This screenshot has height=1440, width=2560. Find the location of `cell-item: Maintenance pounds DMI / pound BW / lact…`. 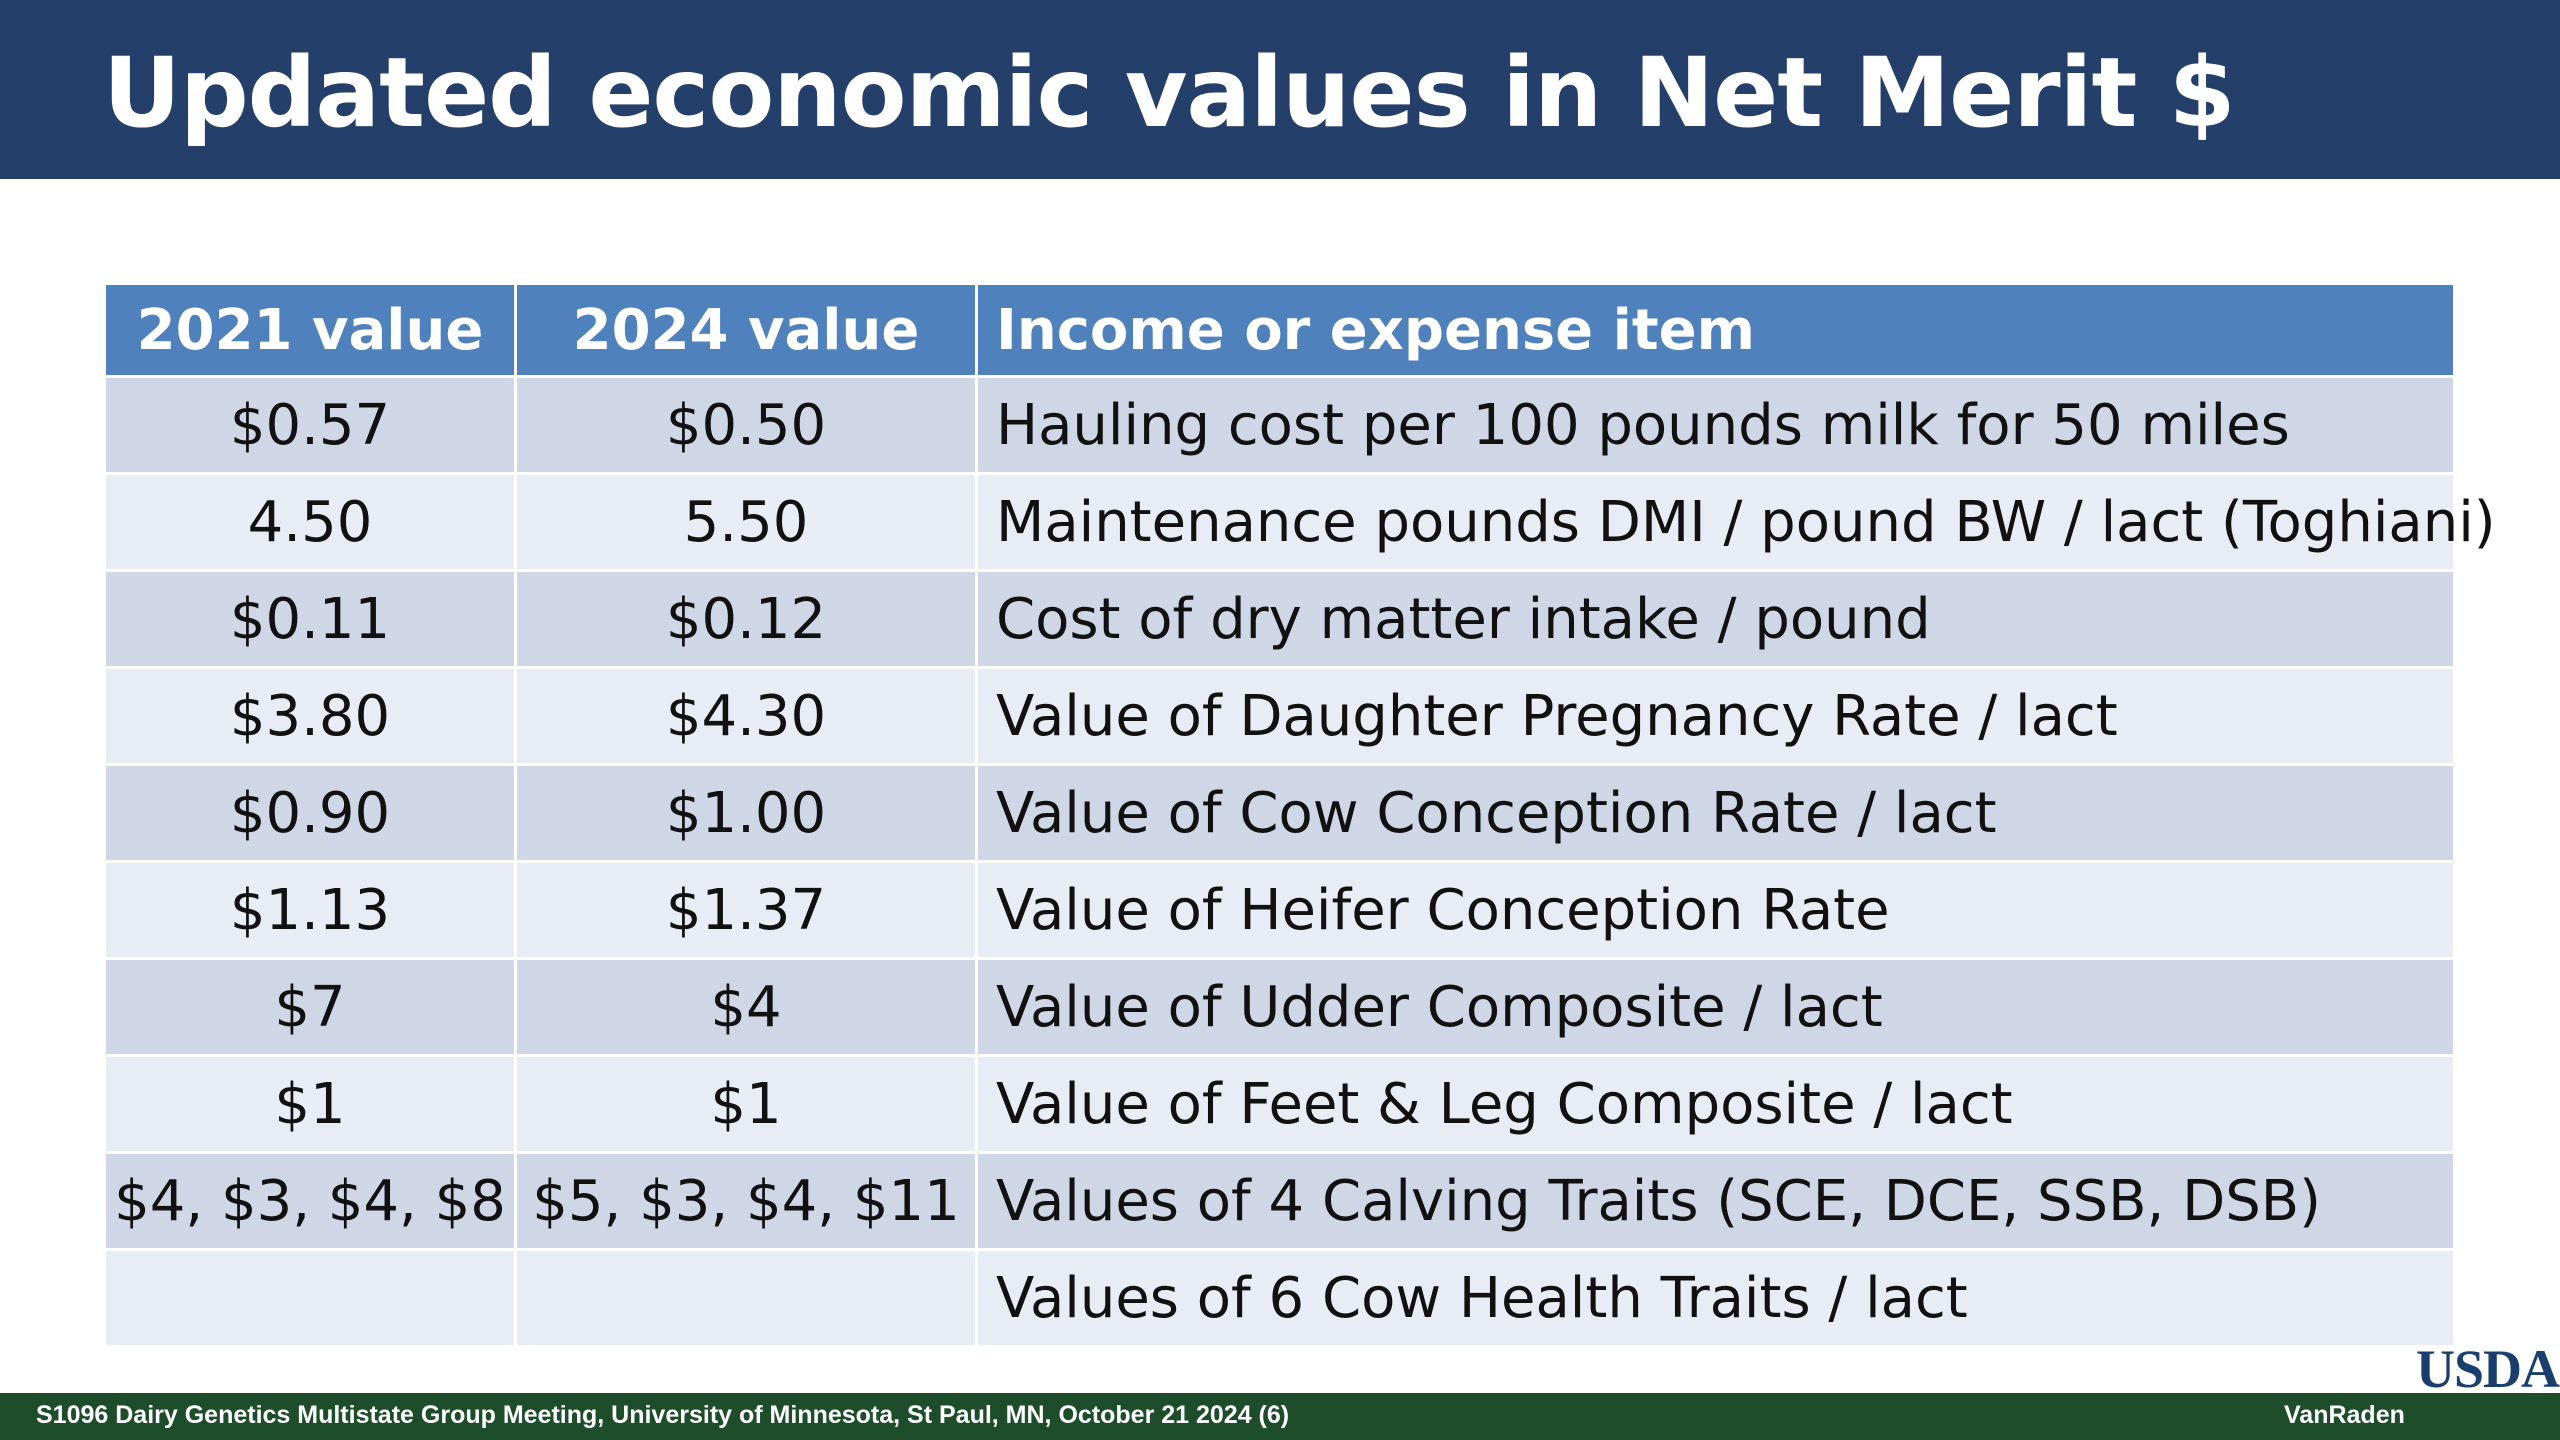

cell-item: Maintenance pounds DMI / pound BW / lact… is located at coordinates (1735, 522).